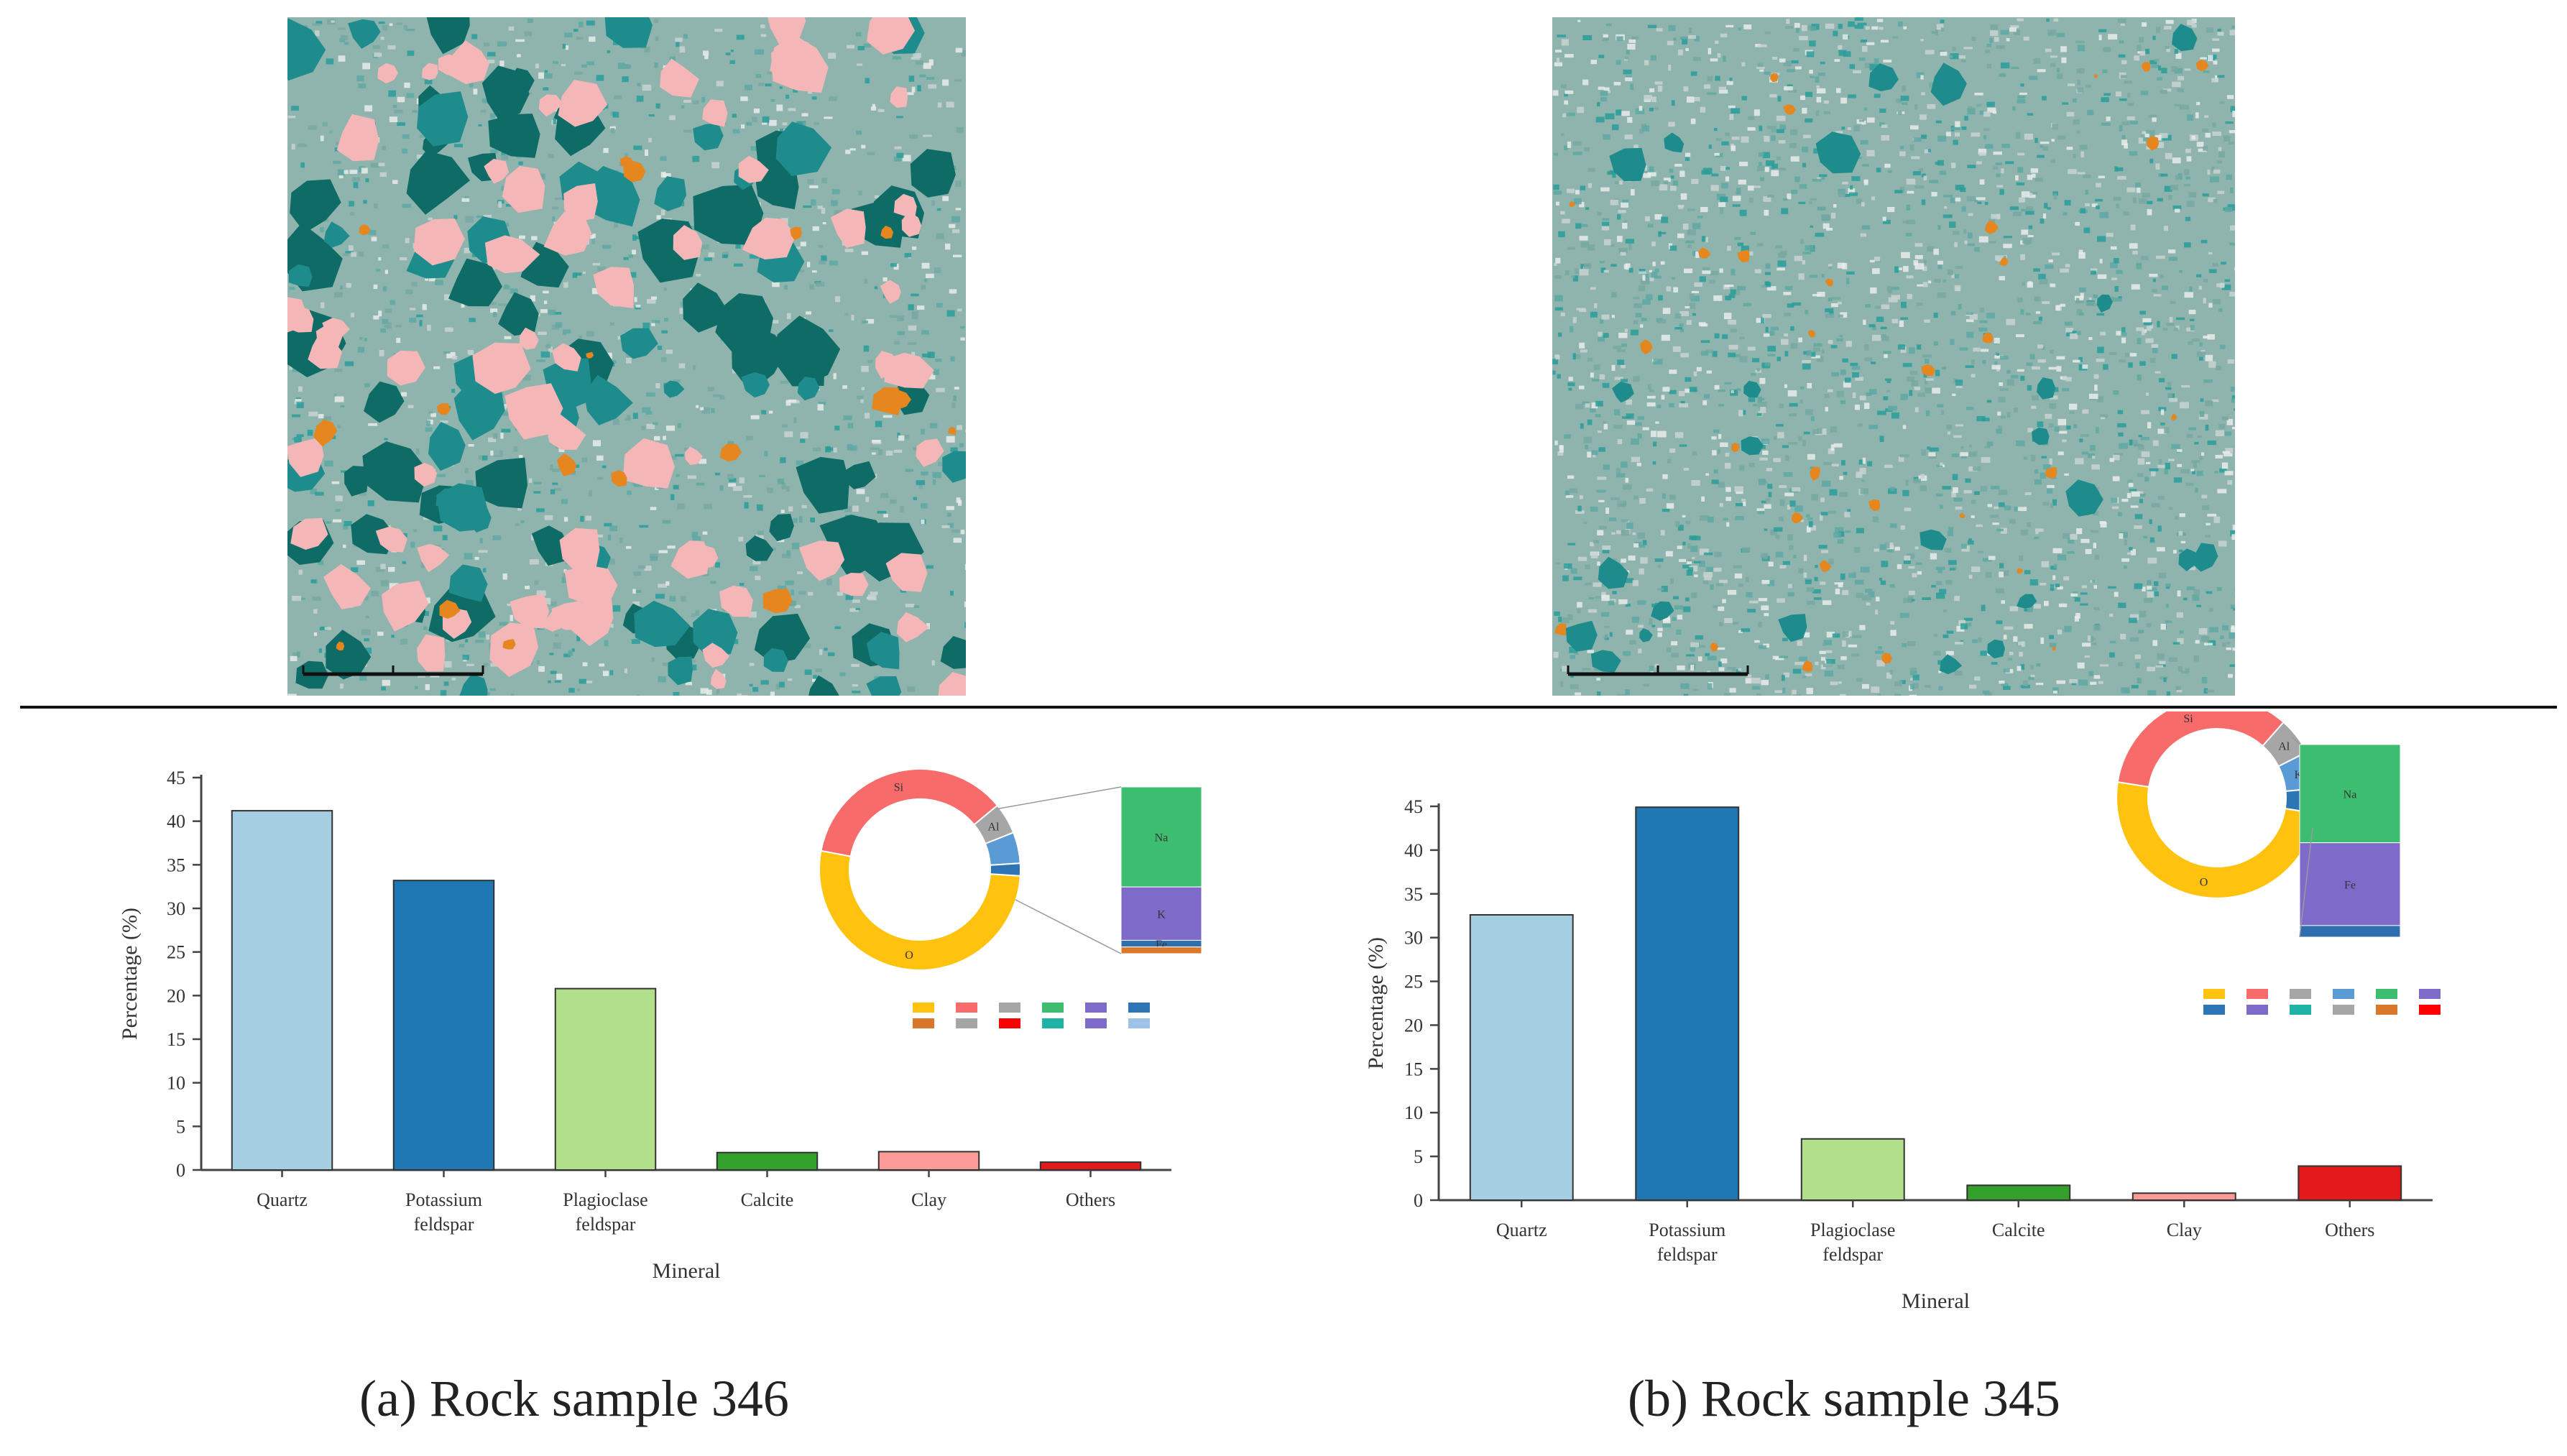 Image resolution: width=2567 pixels, height=1456 pixels. What do you see at coordinates (2350, 931) in the screenshot?
I see `stack-segment` at bounding box center [2350, 931].